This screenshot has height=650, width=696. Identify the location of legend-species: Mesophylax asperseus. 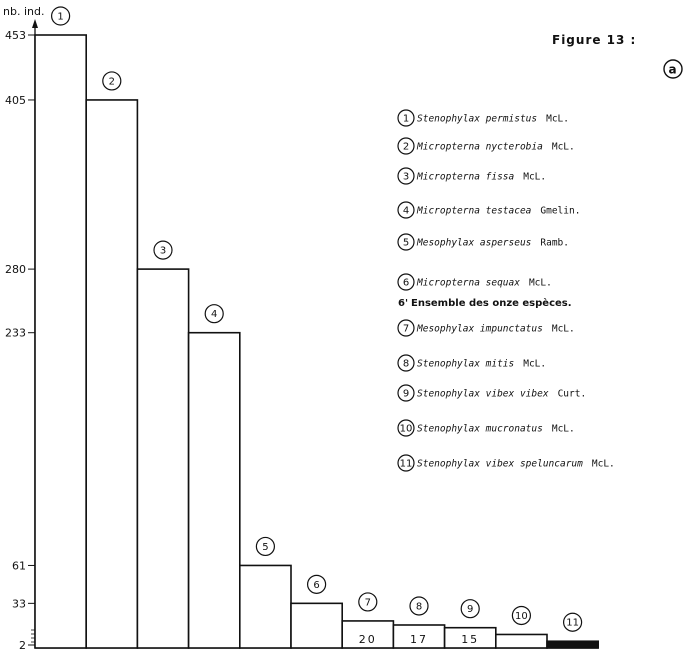
(473, 243).